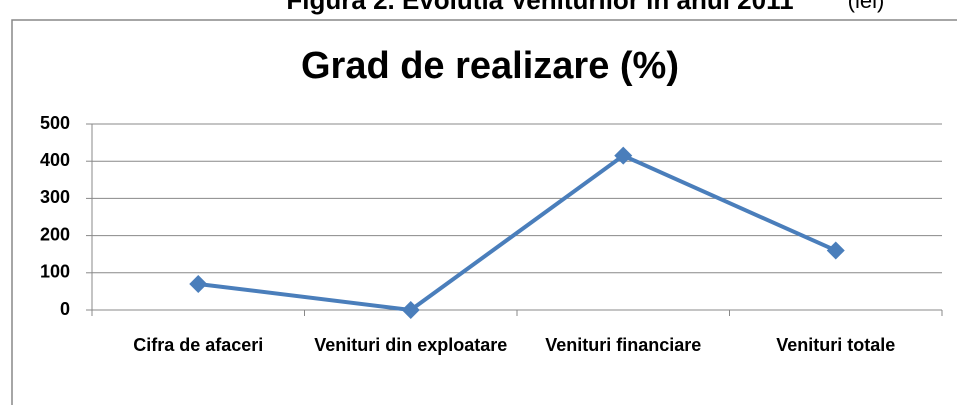 The height and width of the screenshot is (405, 957). What do you see at coordinates (65, 309) in the screenshot?
I see `y-tick-label: 0` at bounding box center [65, 309].